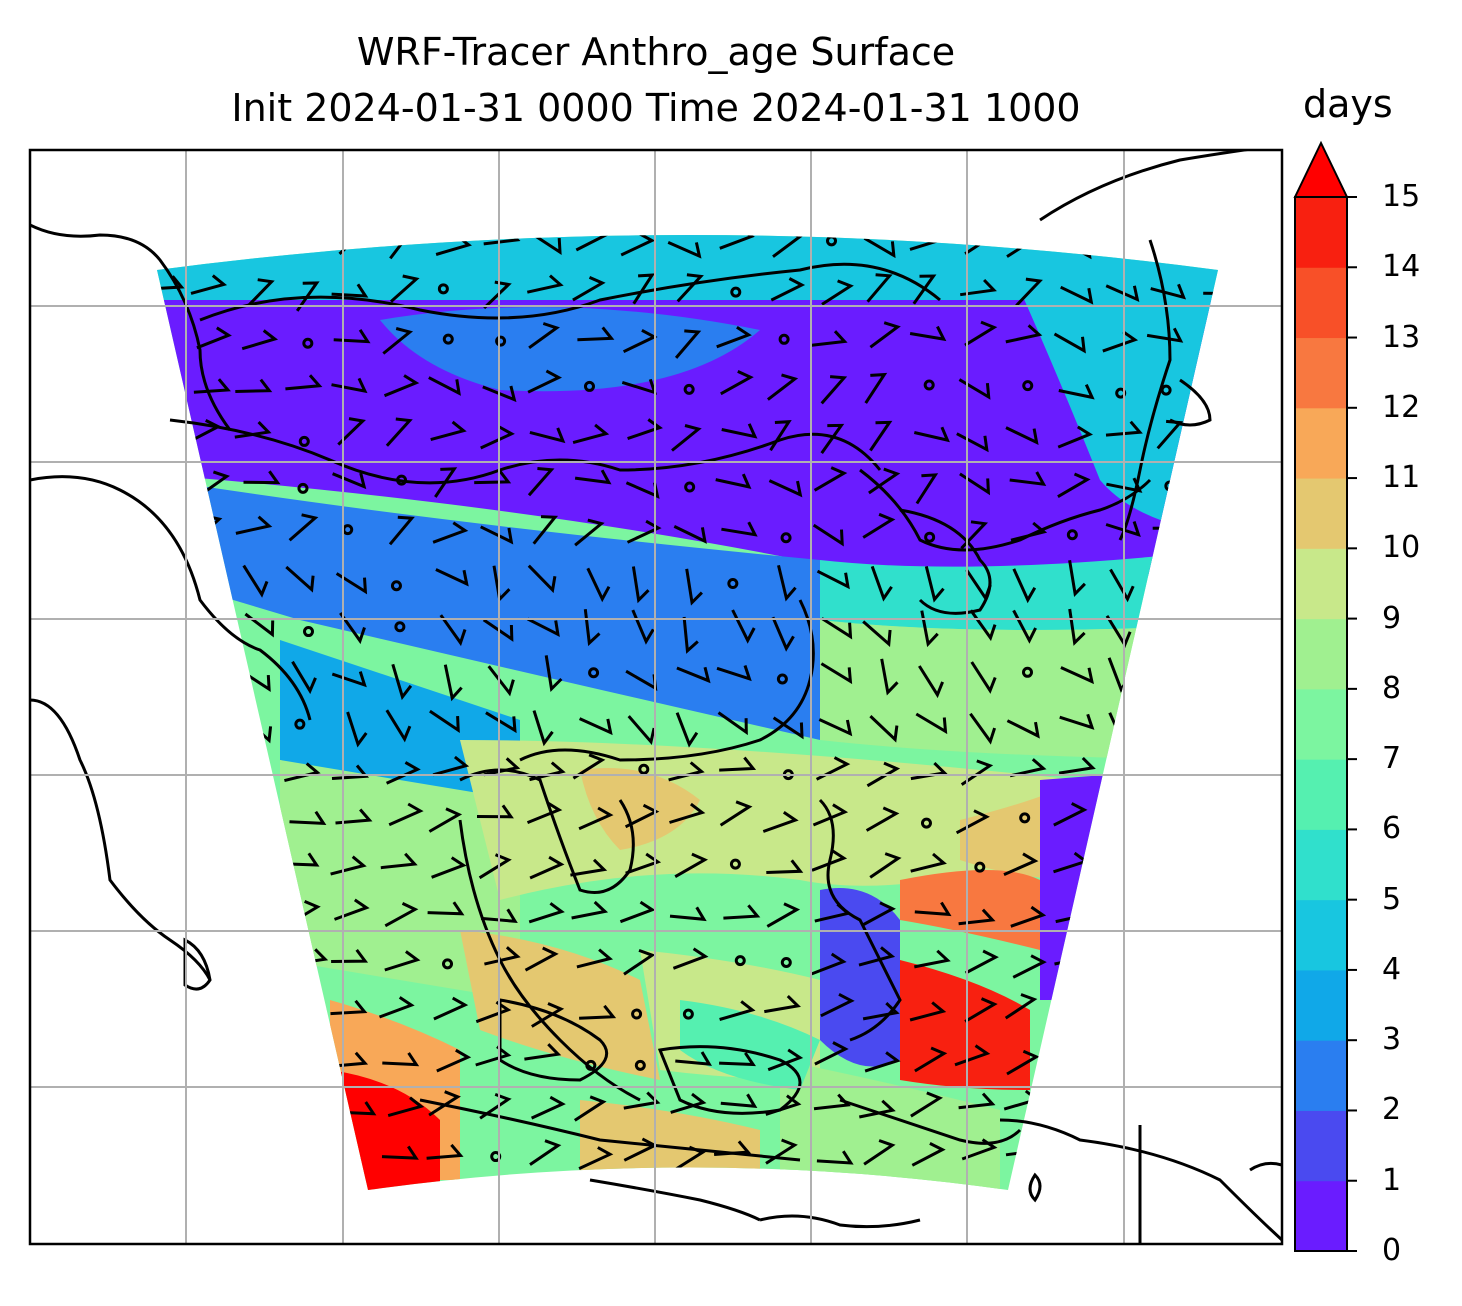  Describe the element at coordinates (1392, 899) in the screenshot. I see `colorbar-tick-label: 5` at that location.